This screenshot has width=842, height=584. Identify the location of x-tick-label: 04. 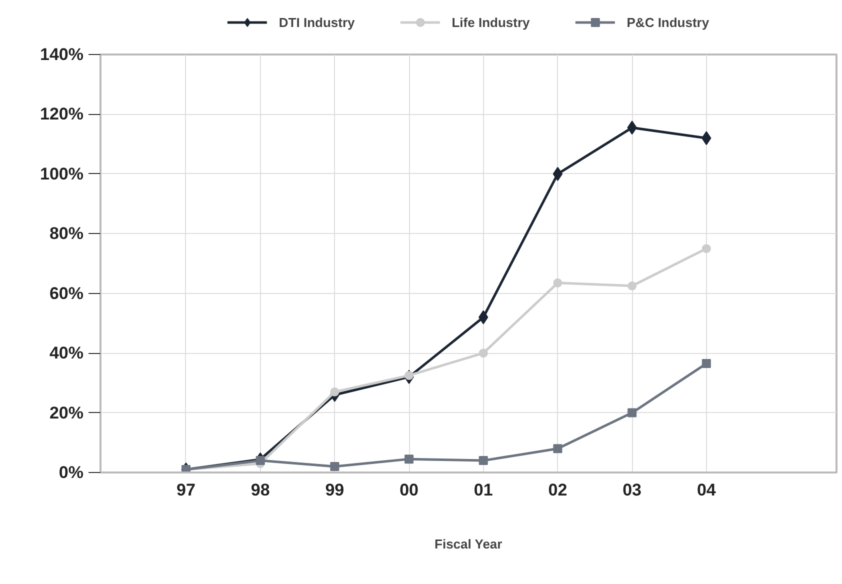
(706, 490).